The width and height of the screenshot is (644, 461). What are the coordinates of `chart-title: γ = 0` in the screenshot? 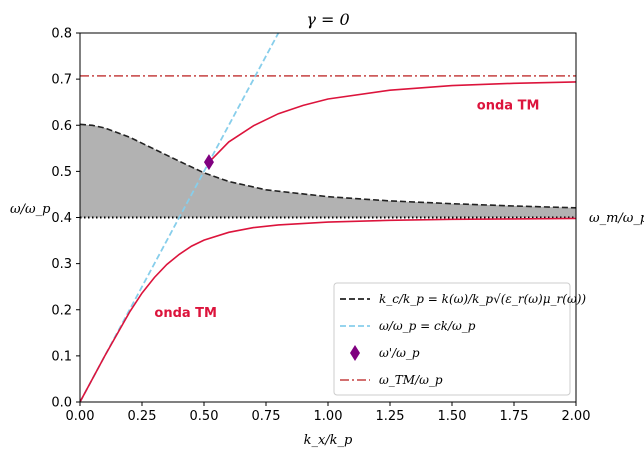 It's located at (327, 19).